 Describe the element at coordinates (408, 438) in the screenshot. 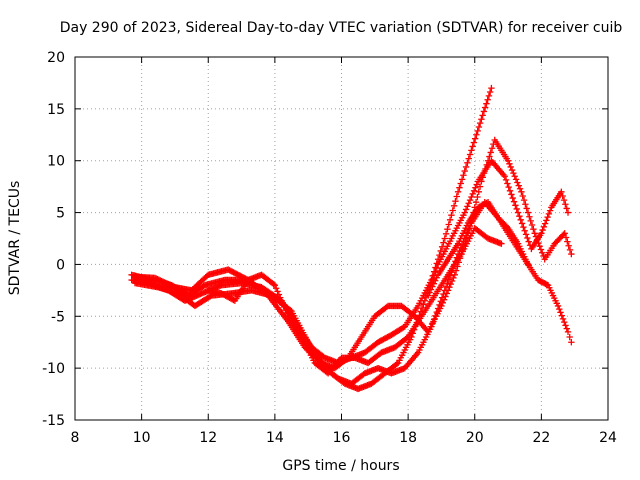

I see `x-tick-label: 18` at that location.